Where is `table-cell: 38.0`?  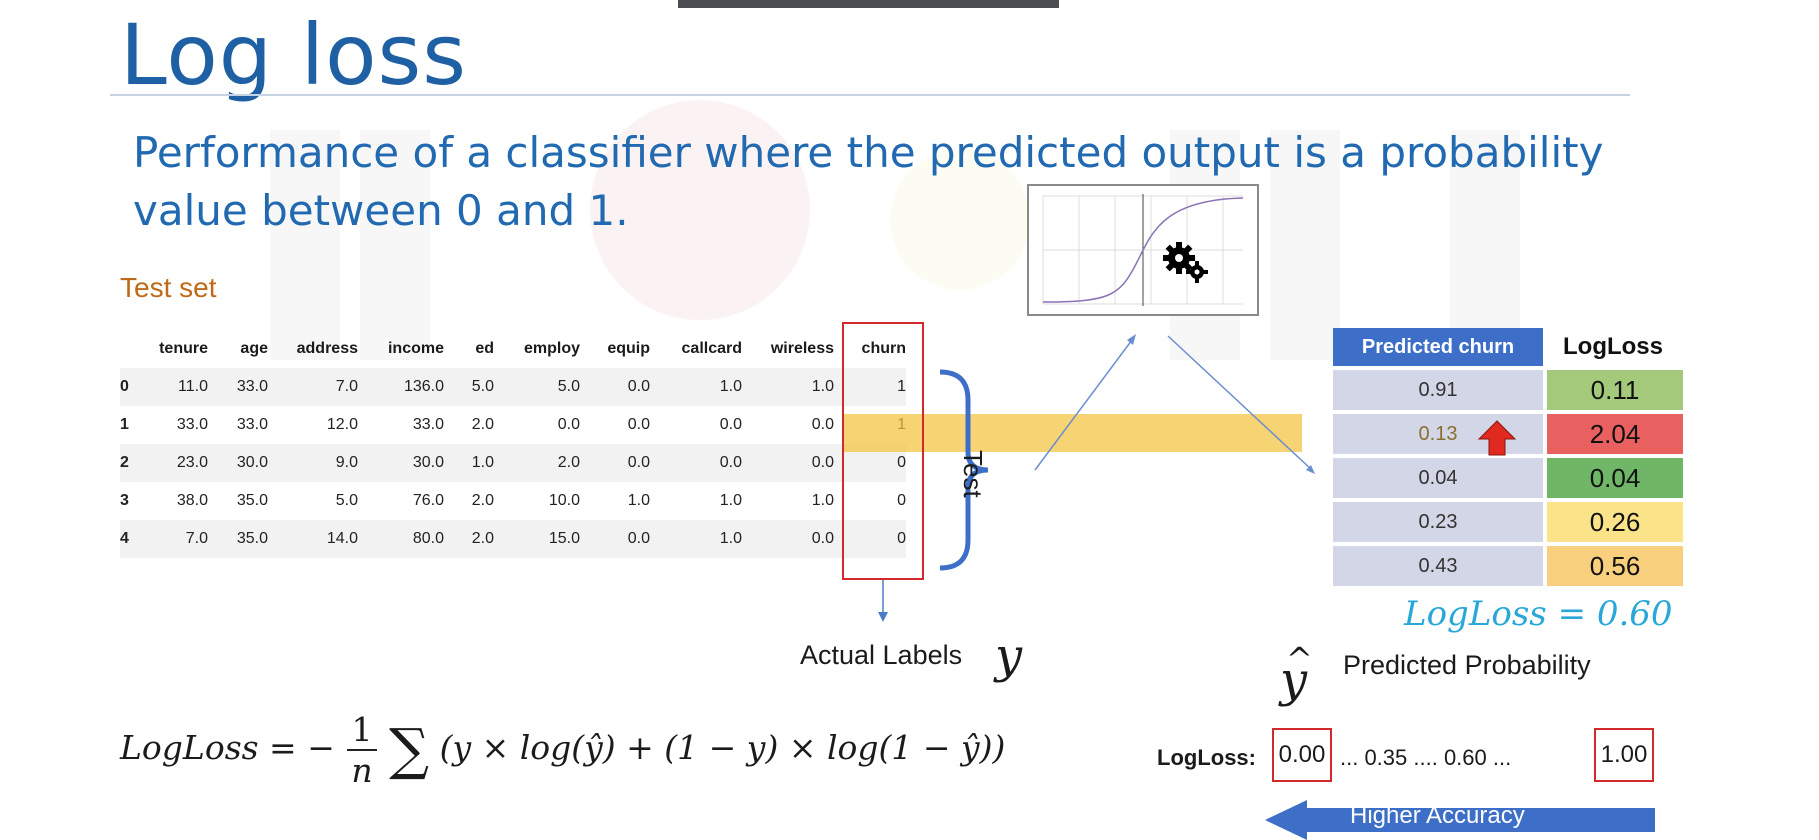 table-cell: 38.0 is located at coordinates (192, 500).